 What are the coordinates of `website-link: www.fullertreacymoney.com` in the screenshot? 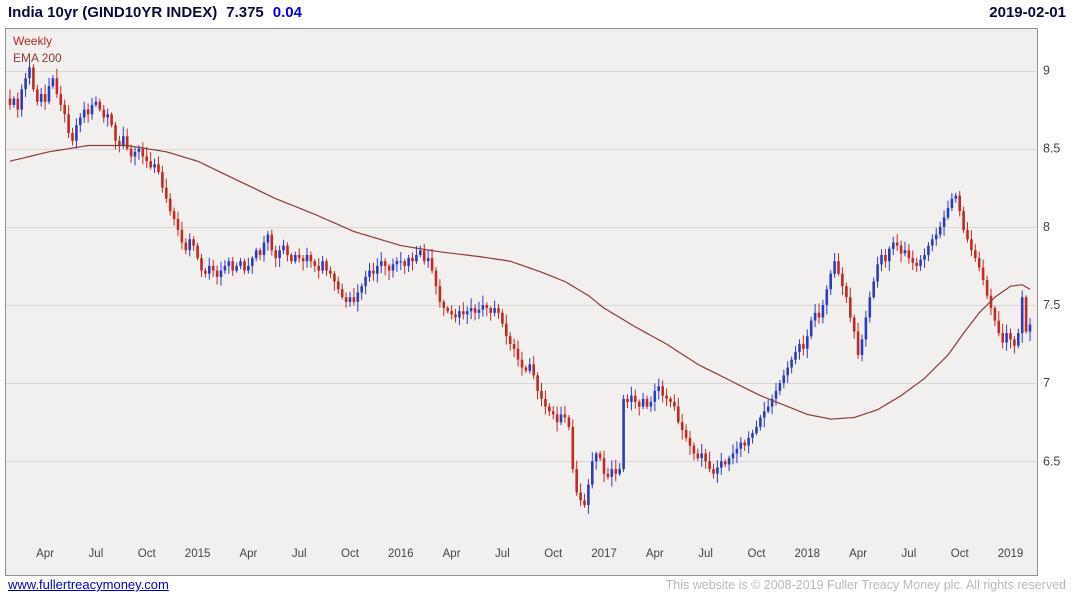 It's located at (88, 584).